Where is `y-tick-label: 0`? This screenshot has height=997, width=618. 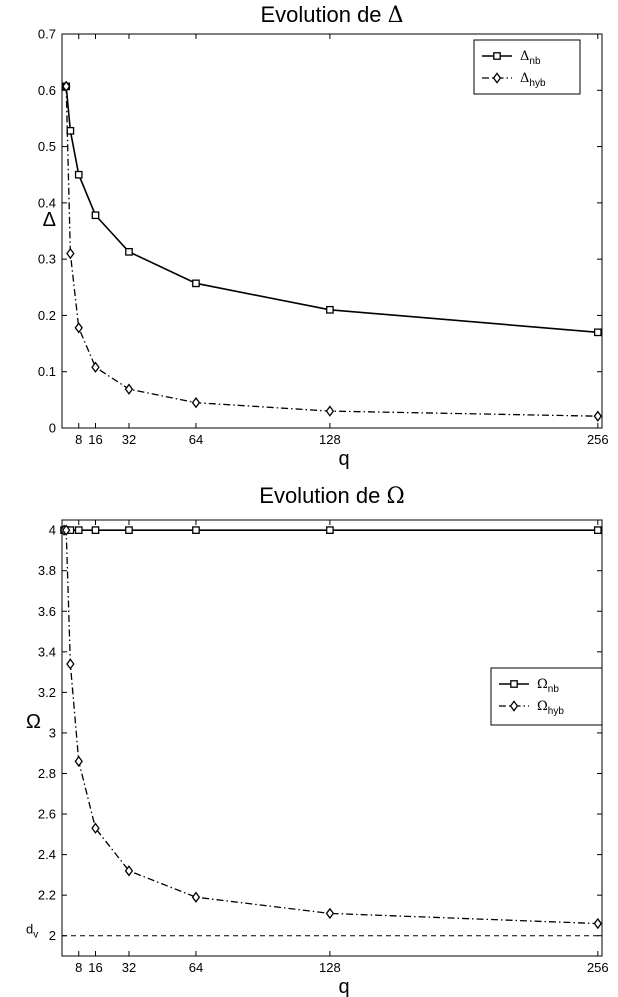 y-tick-label: 0 is located at coordinates (52, 428).